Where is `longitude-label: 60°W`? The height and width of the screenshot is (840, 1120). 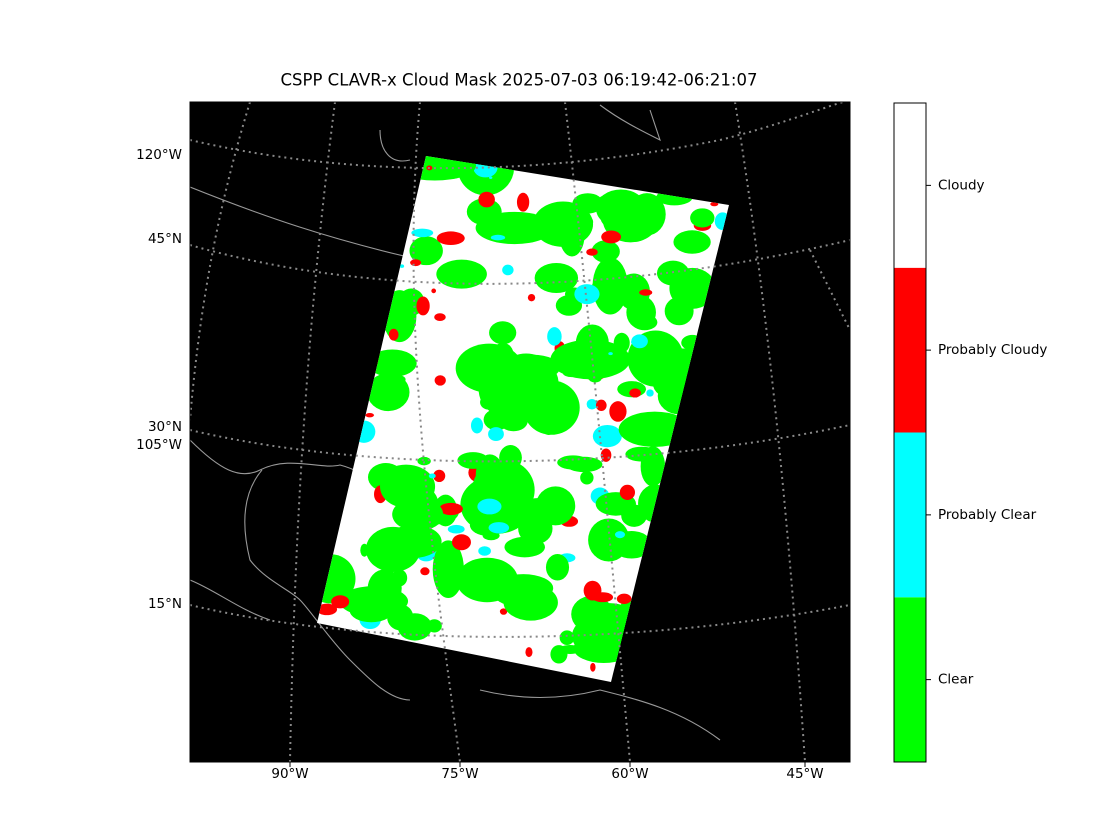 longitude-label: 60°W is located at coordinates (629, 774).